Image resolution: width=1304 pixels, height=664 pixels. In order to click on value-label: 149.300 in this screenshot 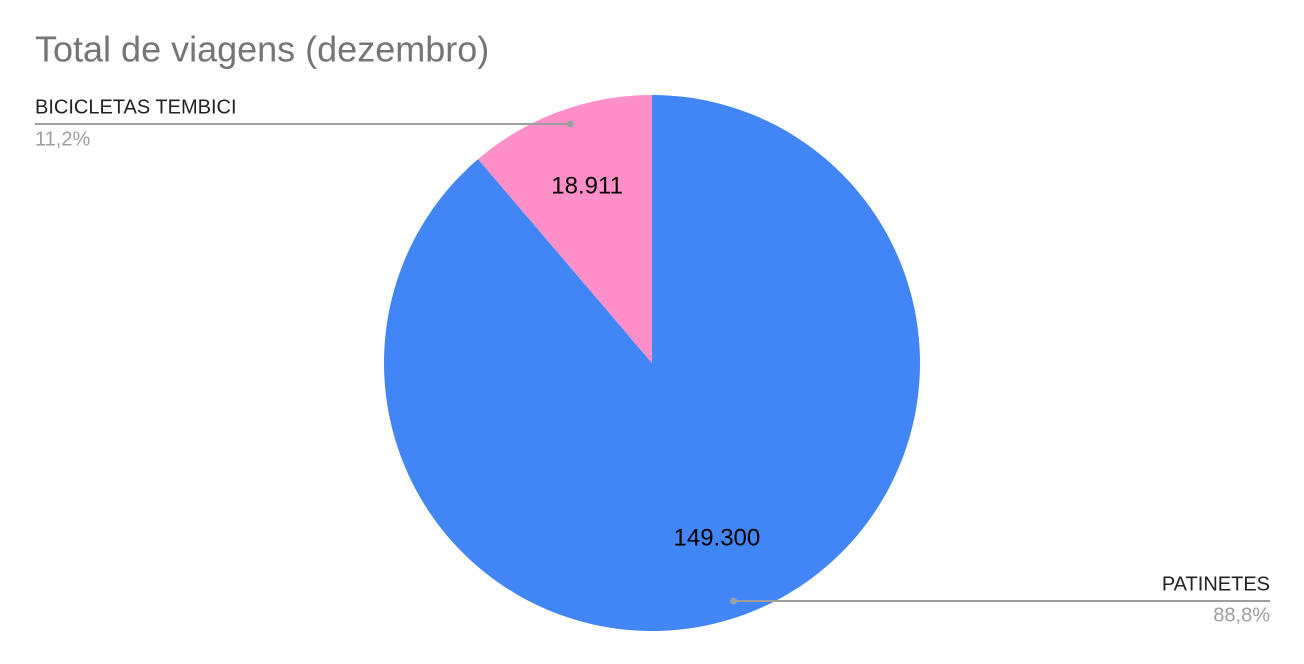, I will do `click(717, 537)`.